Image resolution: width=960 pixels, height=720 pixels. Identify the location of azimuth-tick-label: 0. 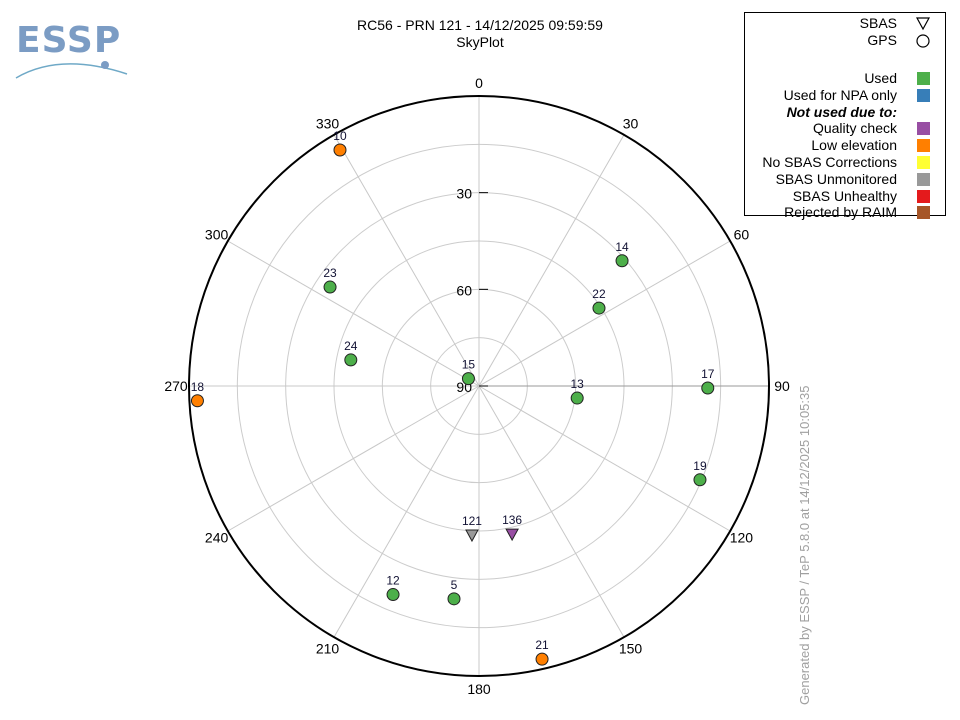
(479, 83).